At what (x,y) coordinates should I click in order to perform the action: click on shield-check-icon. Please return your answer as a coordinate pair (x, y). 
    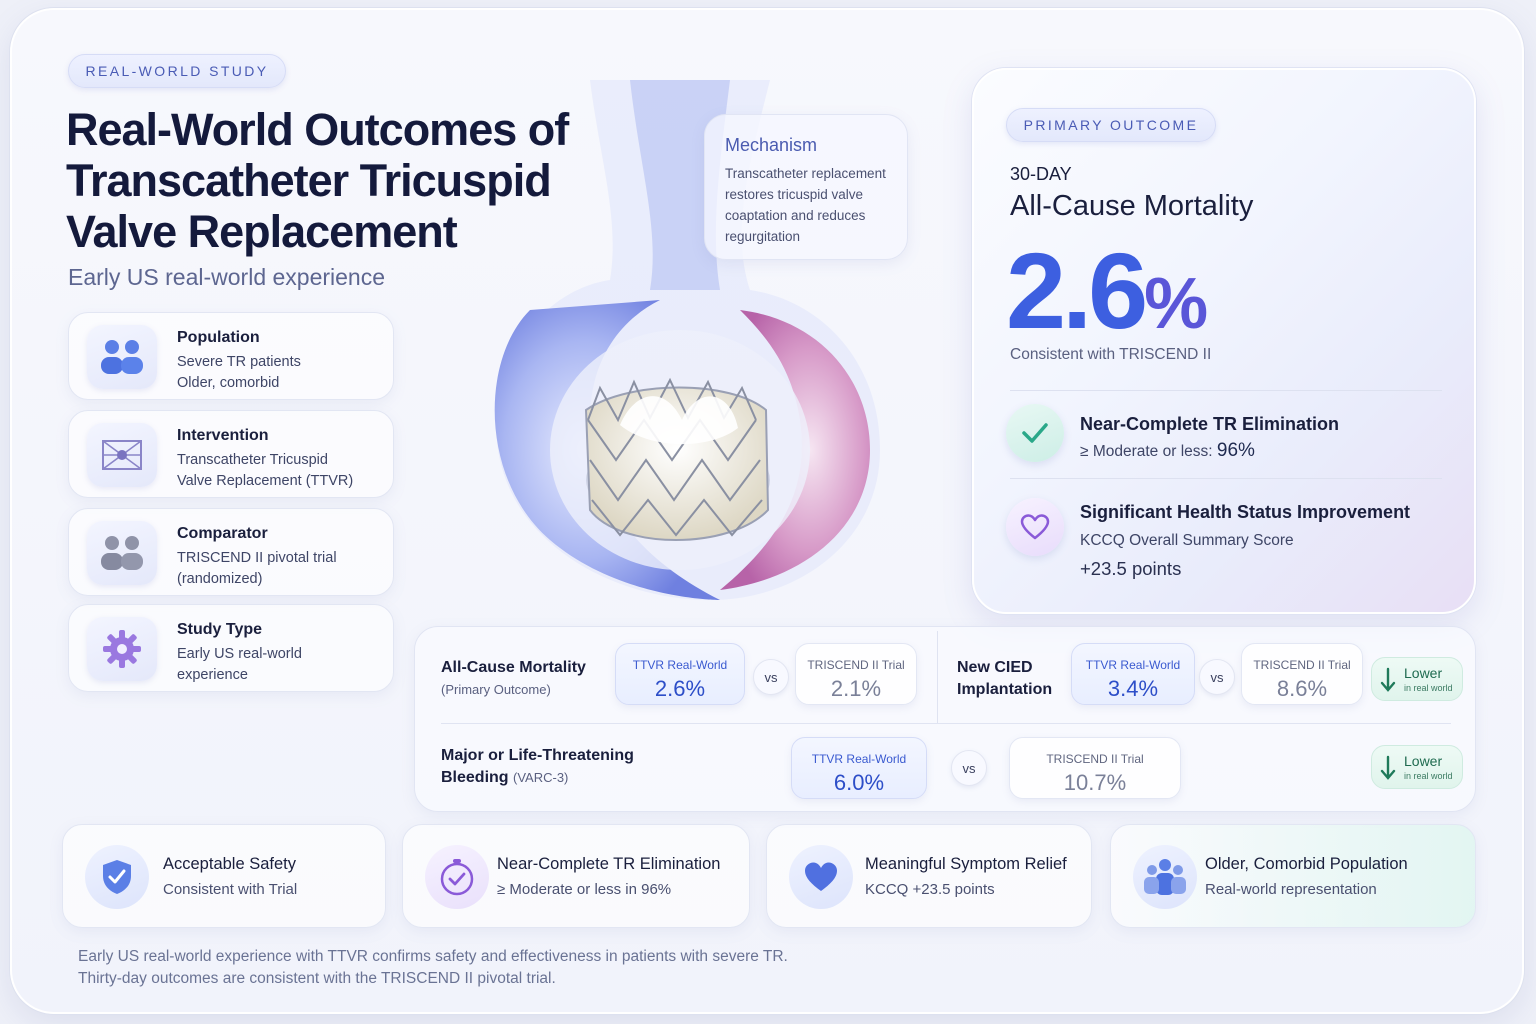
    Looking at the image, I should click on (117, 877).